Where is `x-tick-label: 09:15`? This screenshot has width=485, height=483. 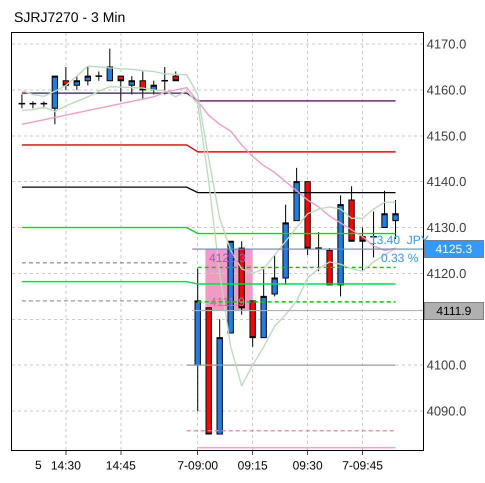
x-tick-label: 09:15 is located at coordinates (253, 465).